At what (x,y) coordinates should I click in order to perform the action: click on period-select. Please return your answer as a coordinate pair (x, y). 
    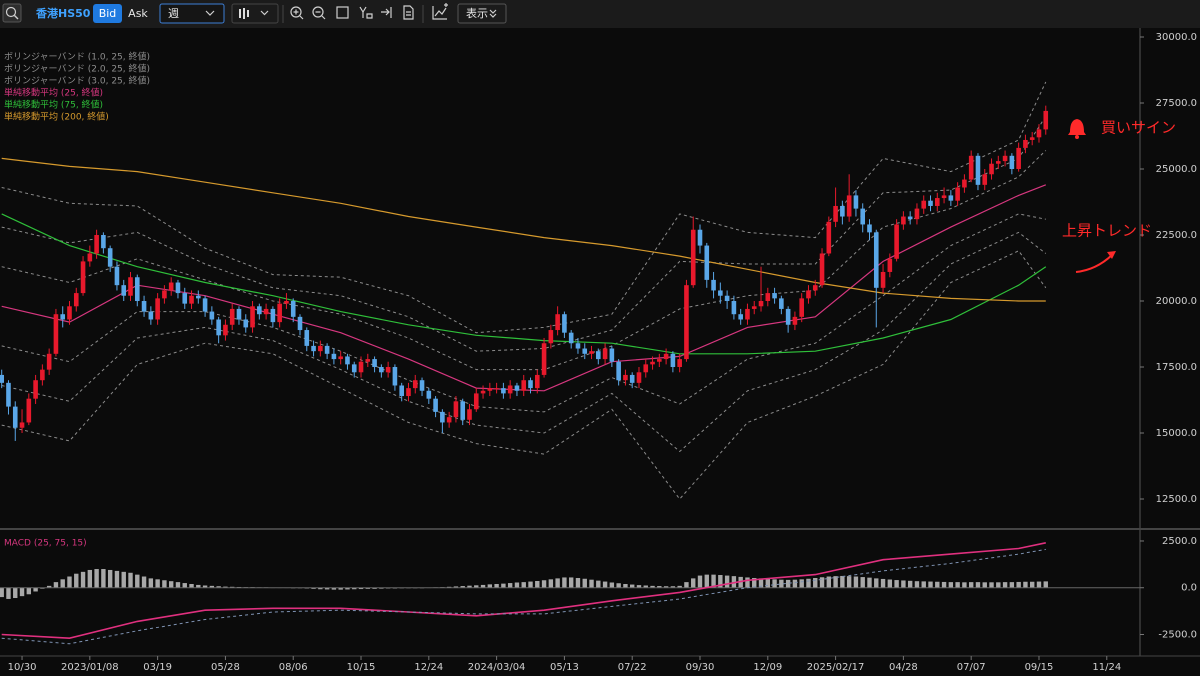
    Looking at the image, I should click on (192, 13).